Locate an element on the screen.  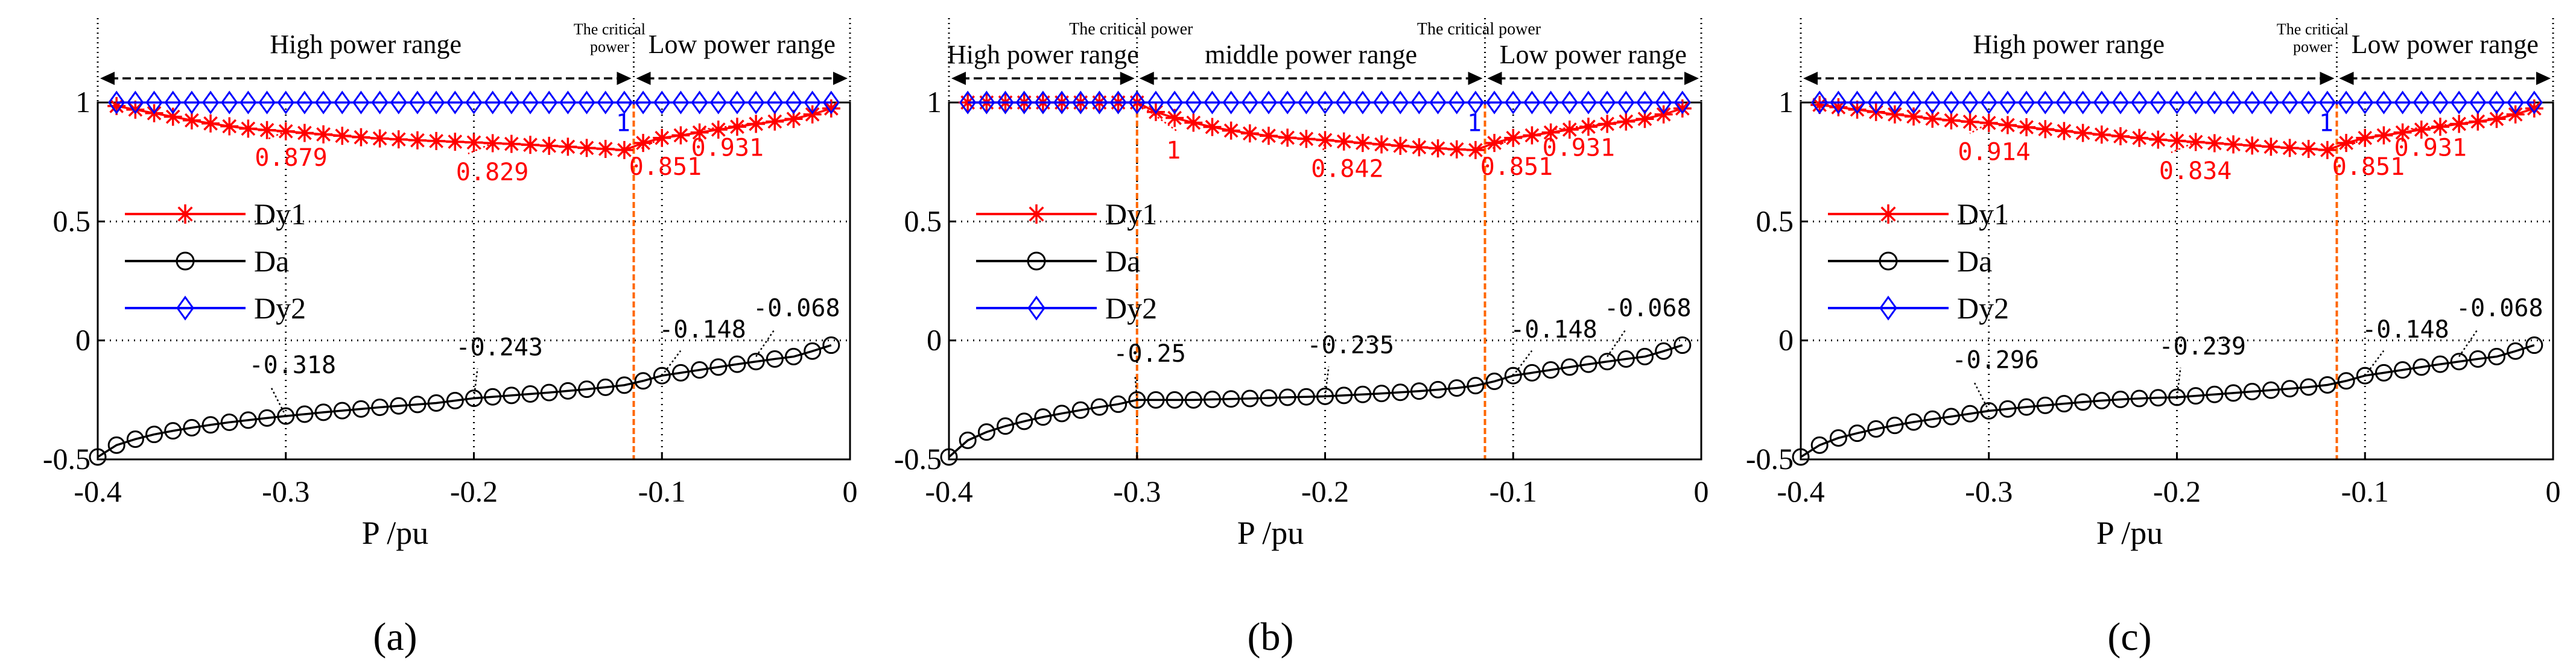
critical-power-label: power is located at coordinates (2312, 46).